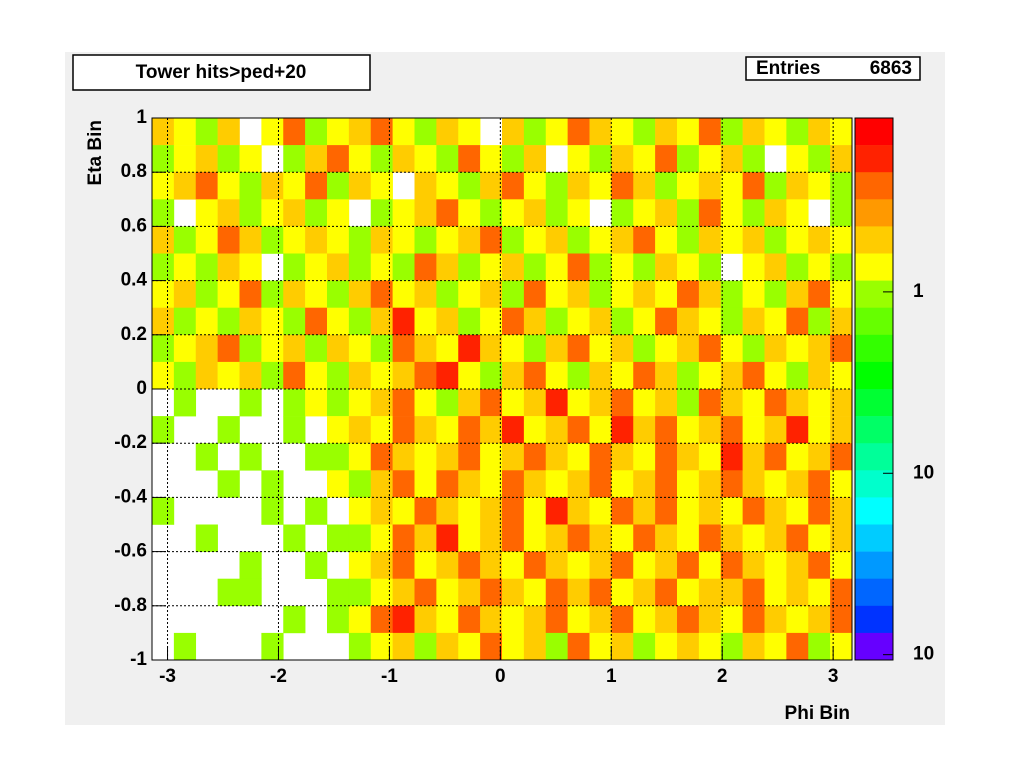  I want to click on y-tick-label: 0.6, so click(134, 225).